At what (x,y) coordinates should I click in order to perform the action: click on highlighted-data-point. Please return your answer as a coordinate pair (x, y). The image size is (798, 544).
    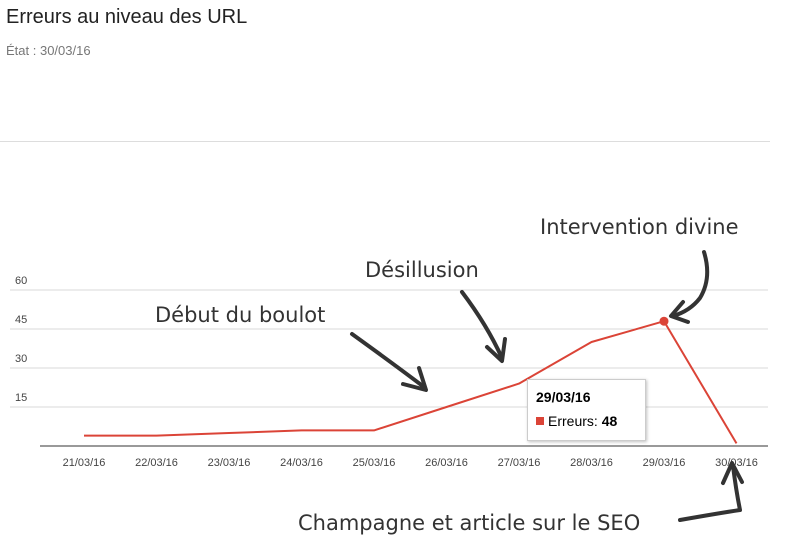
    Looking at the image, I should click on (664, 321).